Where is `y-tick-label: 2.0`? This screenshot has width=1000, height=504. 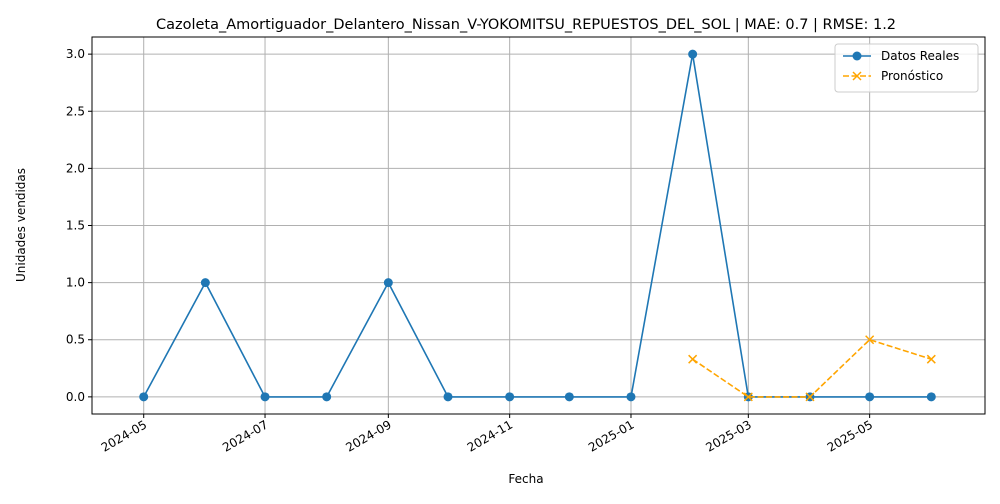 y-tick-label: 2.0 is located at coordinates (75, 168).